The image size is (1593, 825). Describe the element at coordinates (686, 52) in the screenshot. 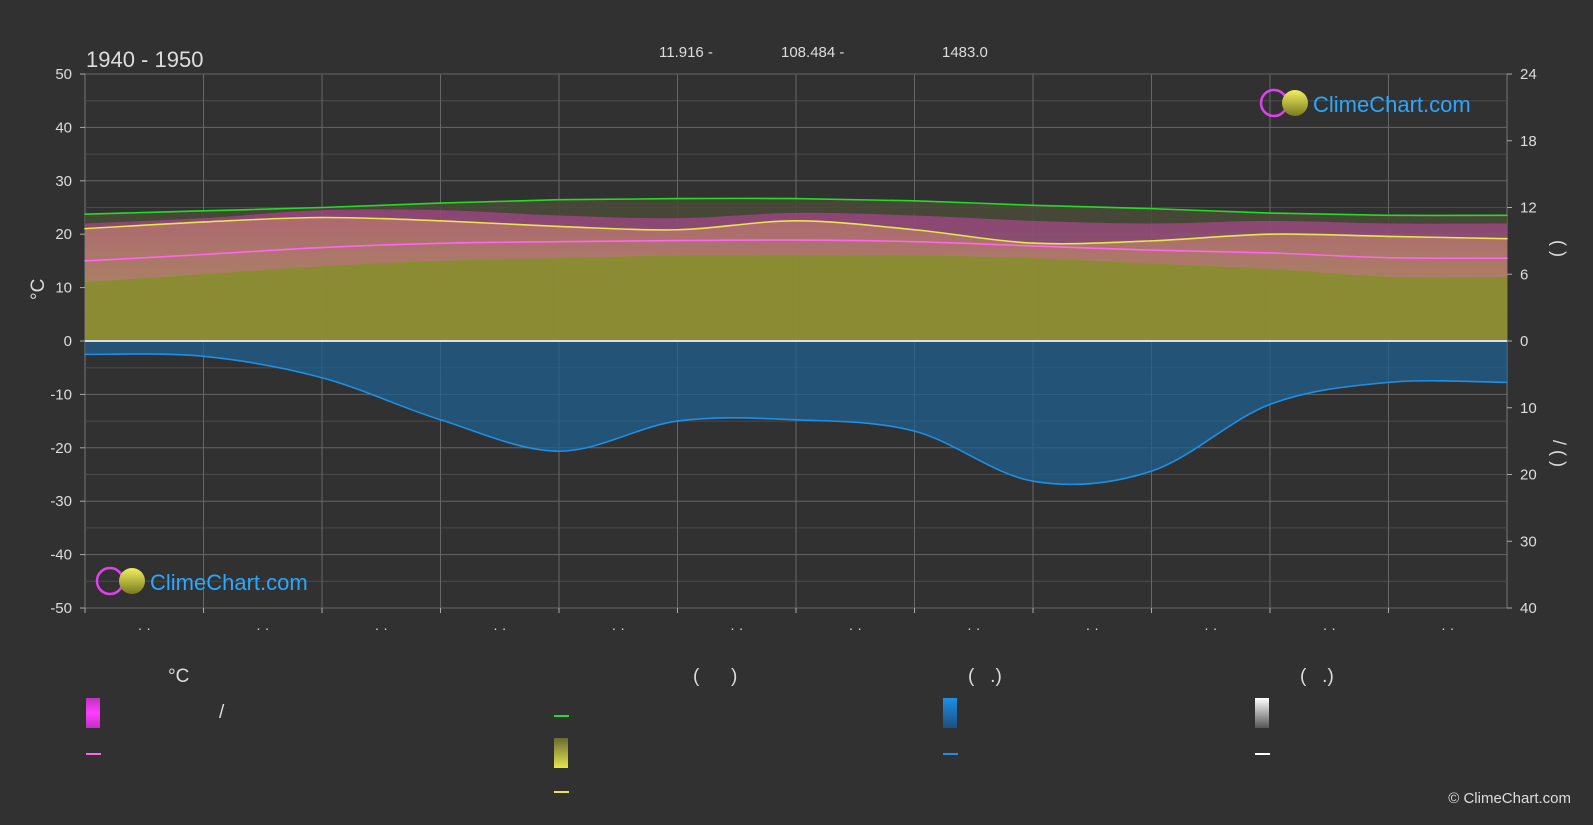

I see `latitude-label: 11.916 -` at that location.